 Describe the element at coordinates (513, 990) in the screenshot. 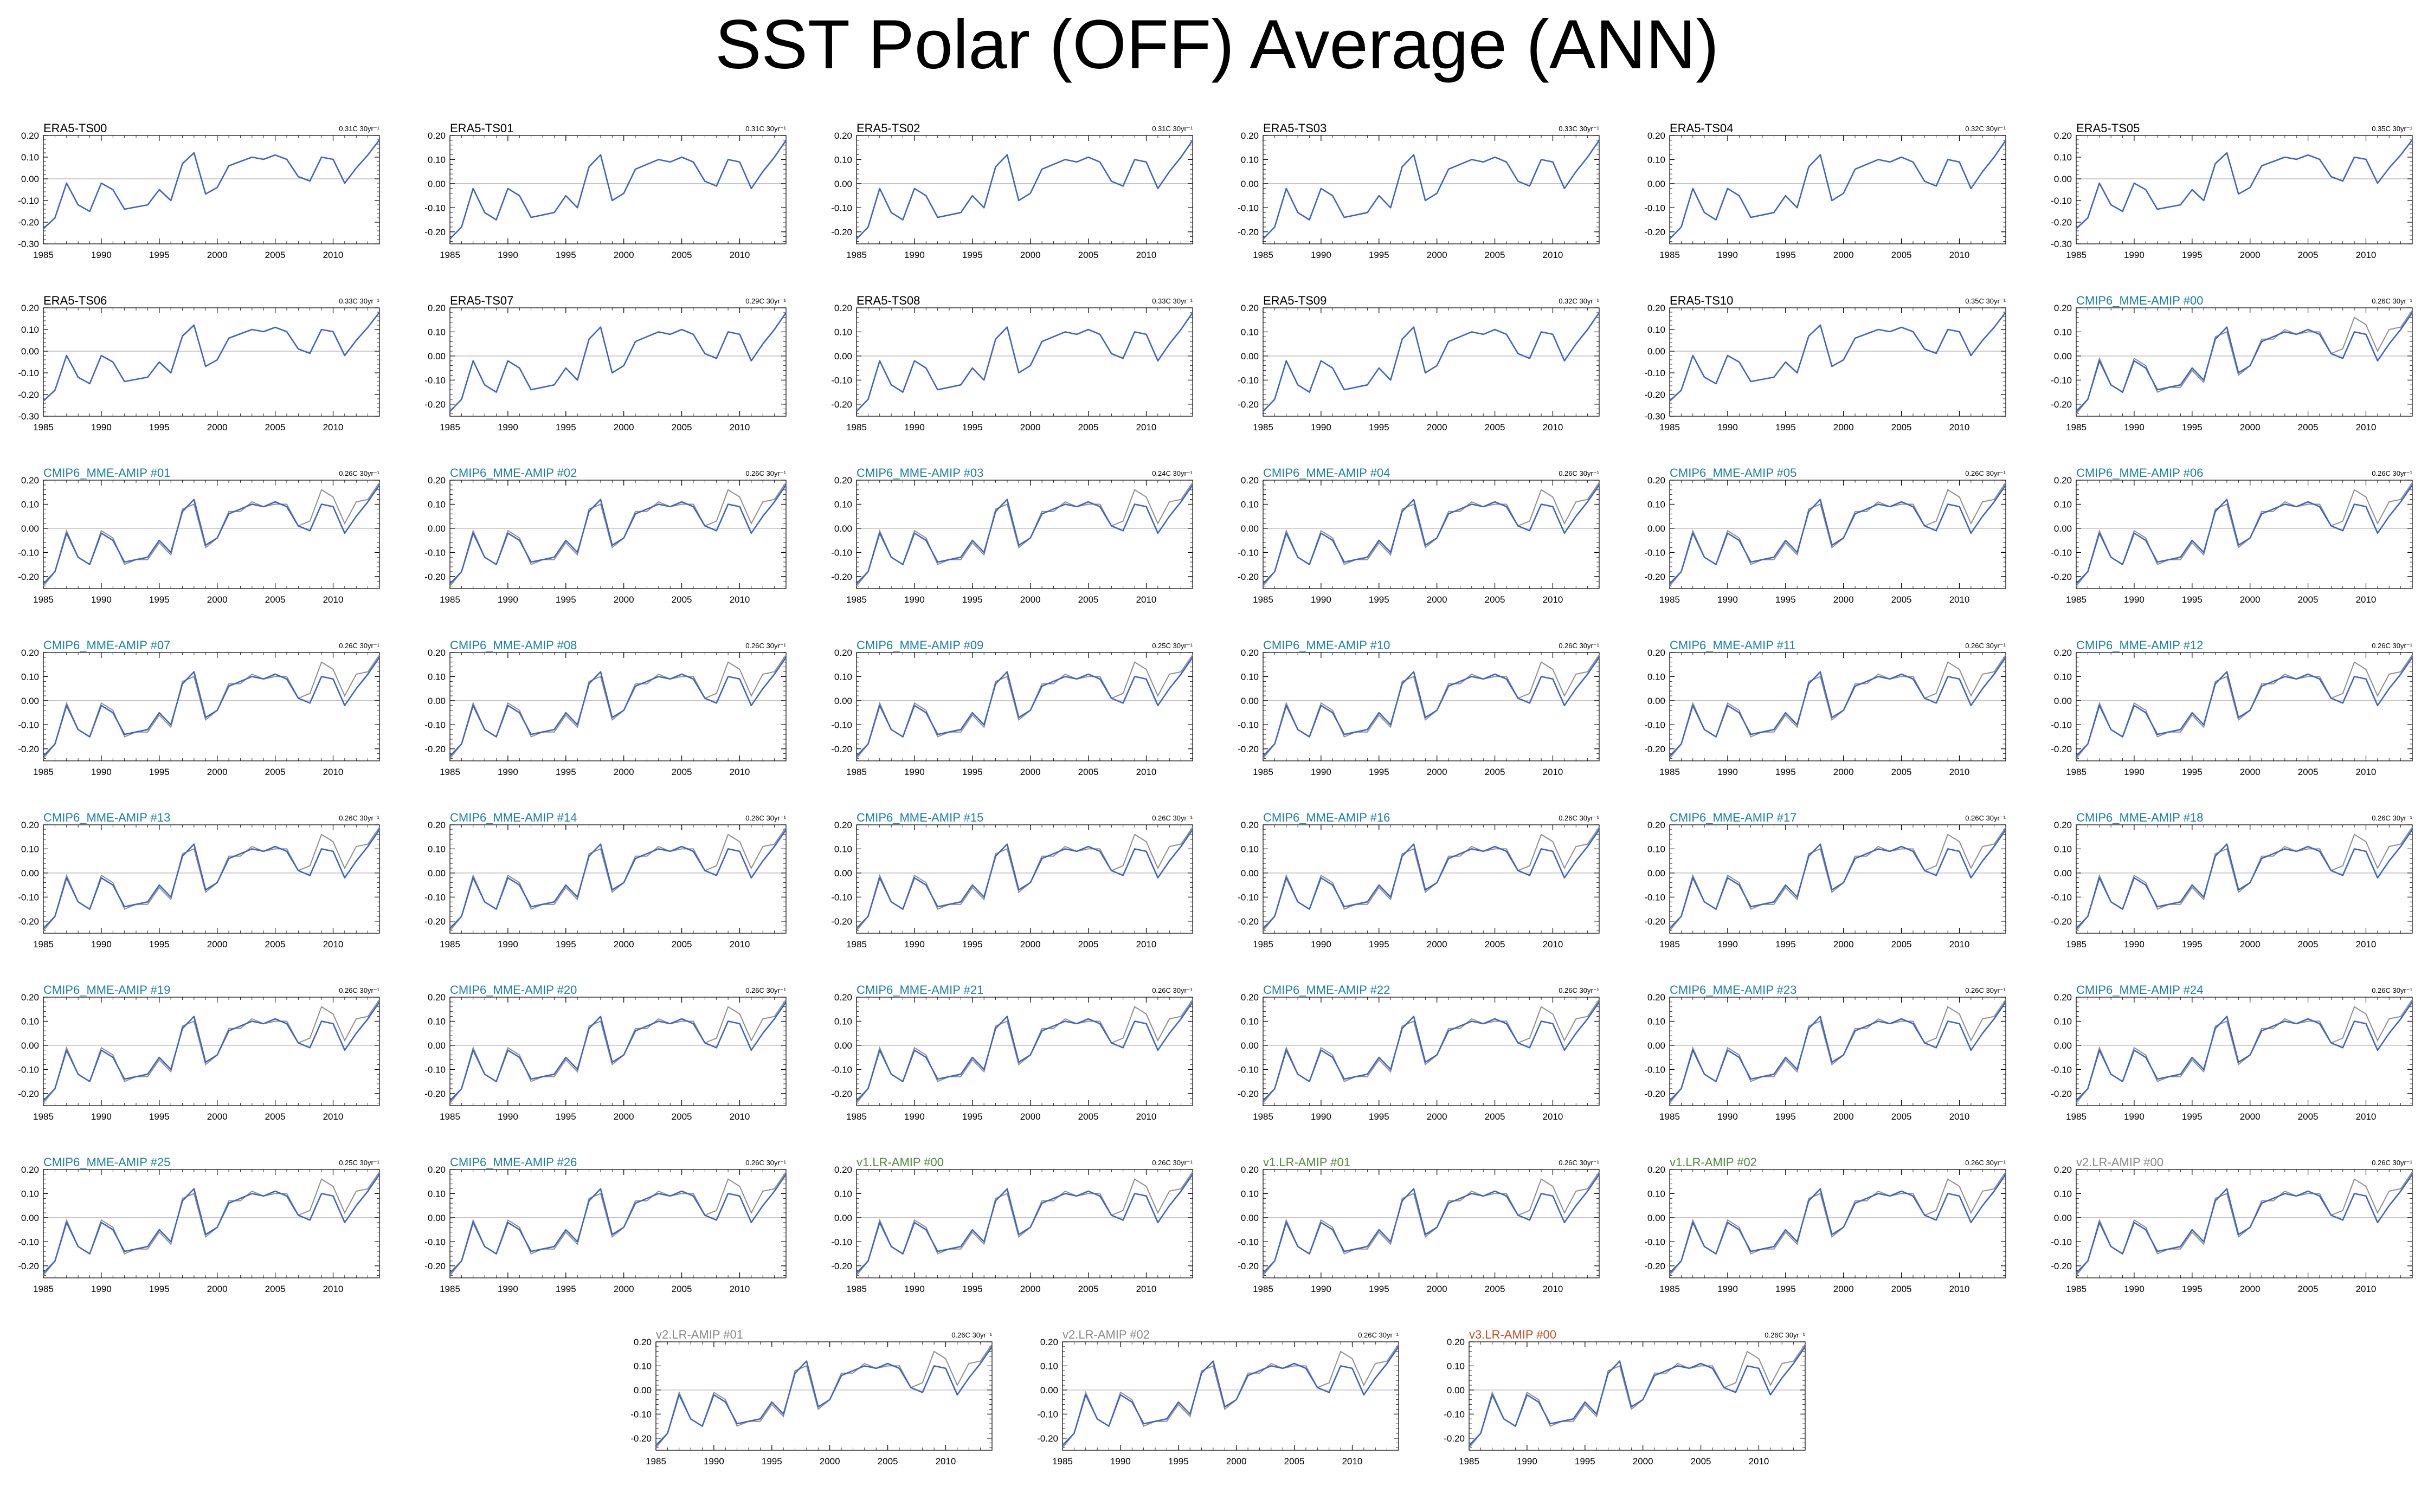

I see `panel-title: CMIP6_MME-AMIP #20` at that location.